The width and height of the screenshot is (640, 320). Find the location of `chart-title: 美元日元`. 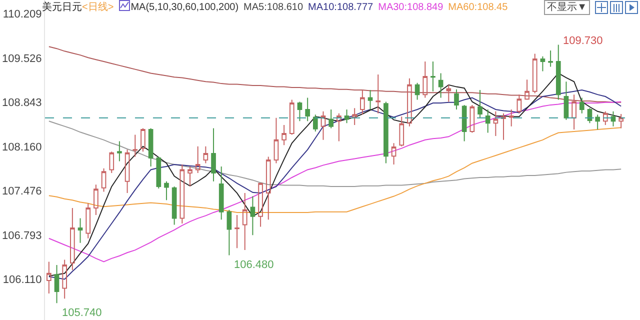

chart-title: 美元日元 is located at coordinates (62, 7).